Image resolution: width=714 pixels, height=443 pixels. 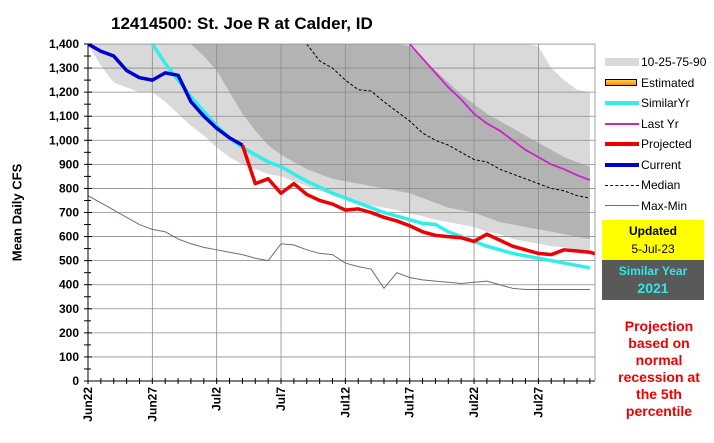 I want to click on legend-item-similaryr: SimilarYr, so click(x=655, y=103).